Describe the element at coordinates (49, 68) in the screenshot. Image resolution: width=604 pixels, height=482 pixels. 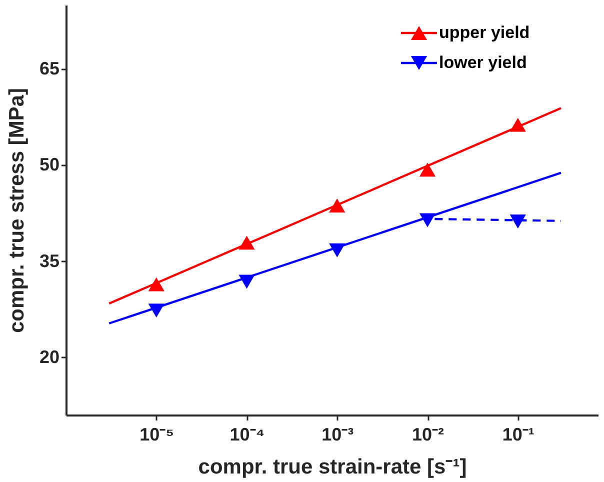
I see `y-tick-label: 65` at that location.